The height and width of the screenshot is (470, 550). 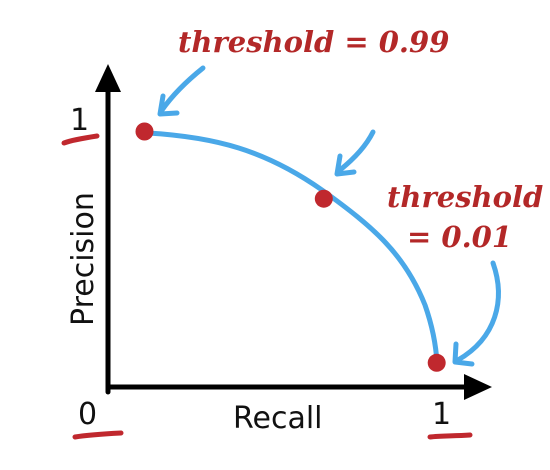 I want to click on callout-arrow-high, so click(x=181, y=91).